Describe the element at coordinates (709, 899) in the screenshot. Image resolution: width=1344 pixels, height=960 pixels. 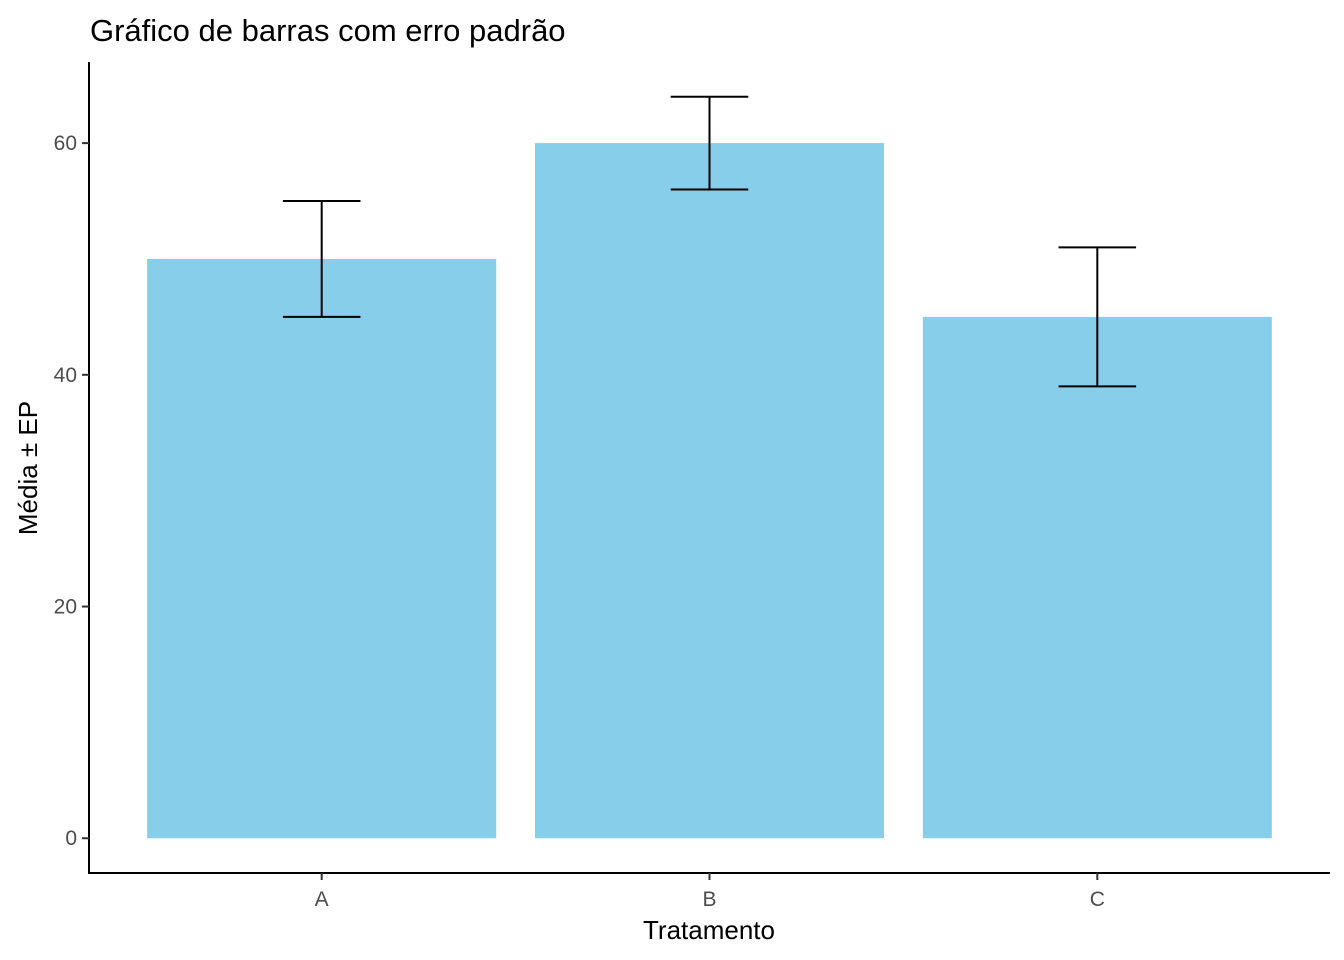
I see `x-tick-label: B` at that location.